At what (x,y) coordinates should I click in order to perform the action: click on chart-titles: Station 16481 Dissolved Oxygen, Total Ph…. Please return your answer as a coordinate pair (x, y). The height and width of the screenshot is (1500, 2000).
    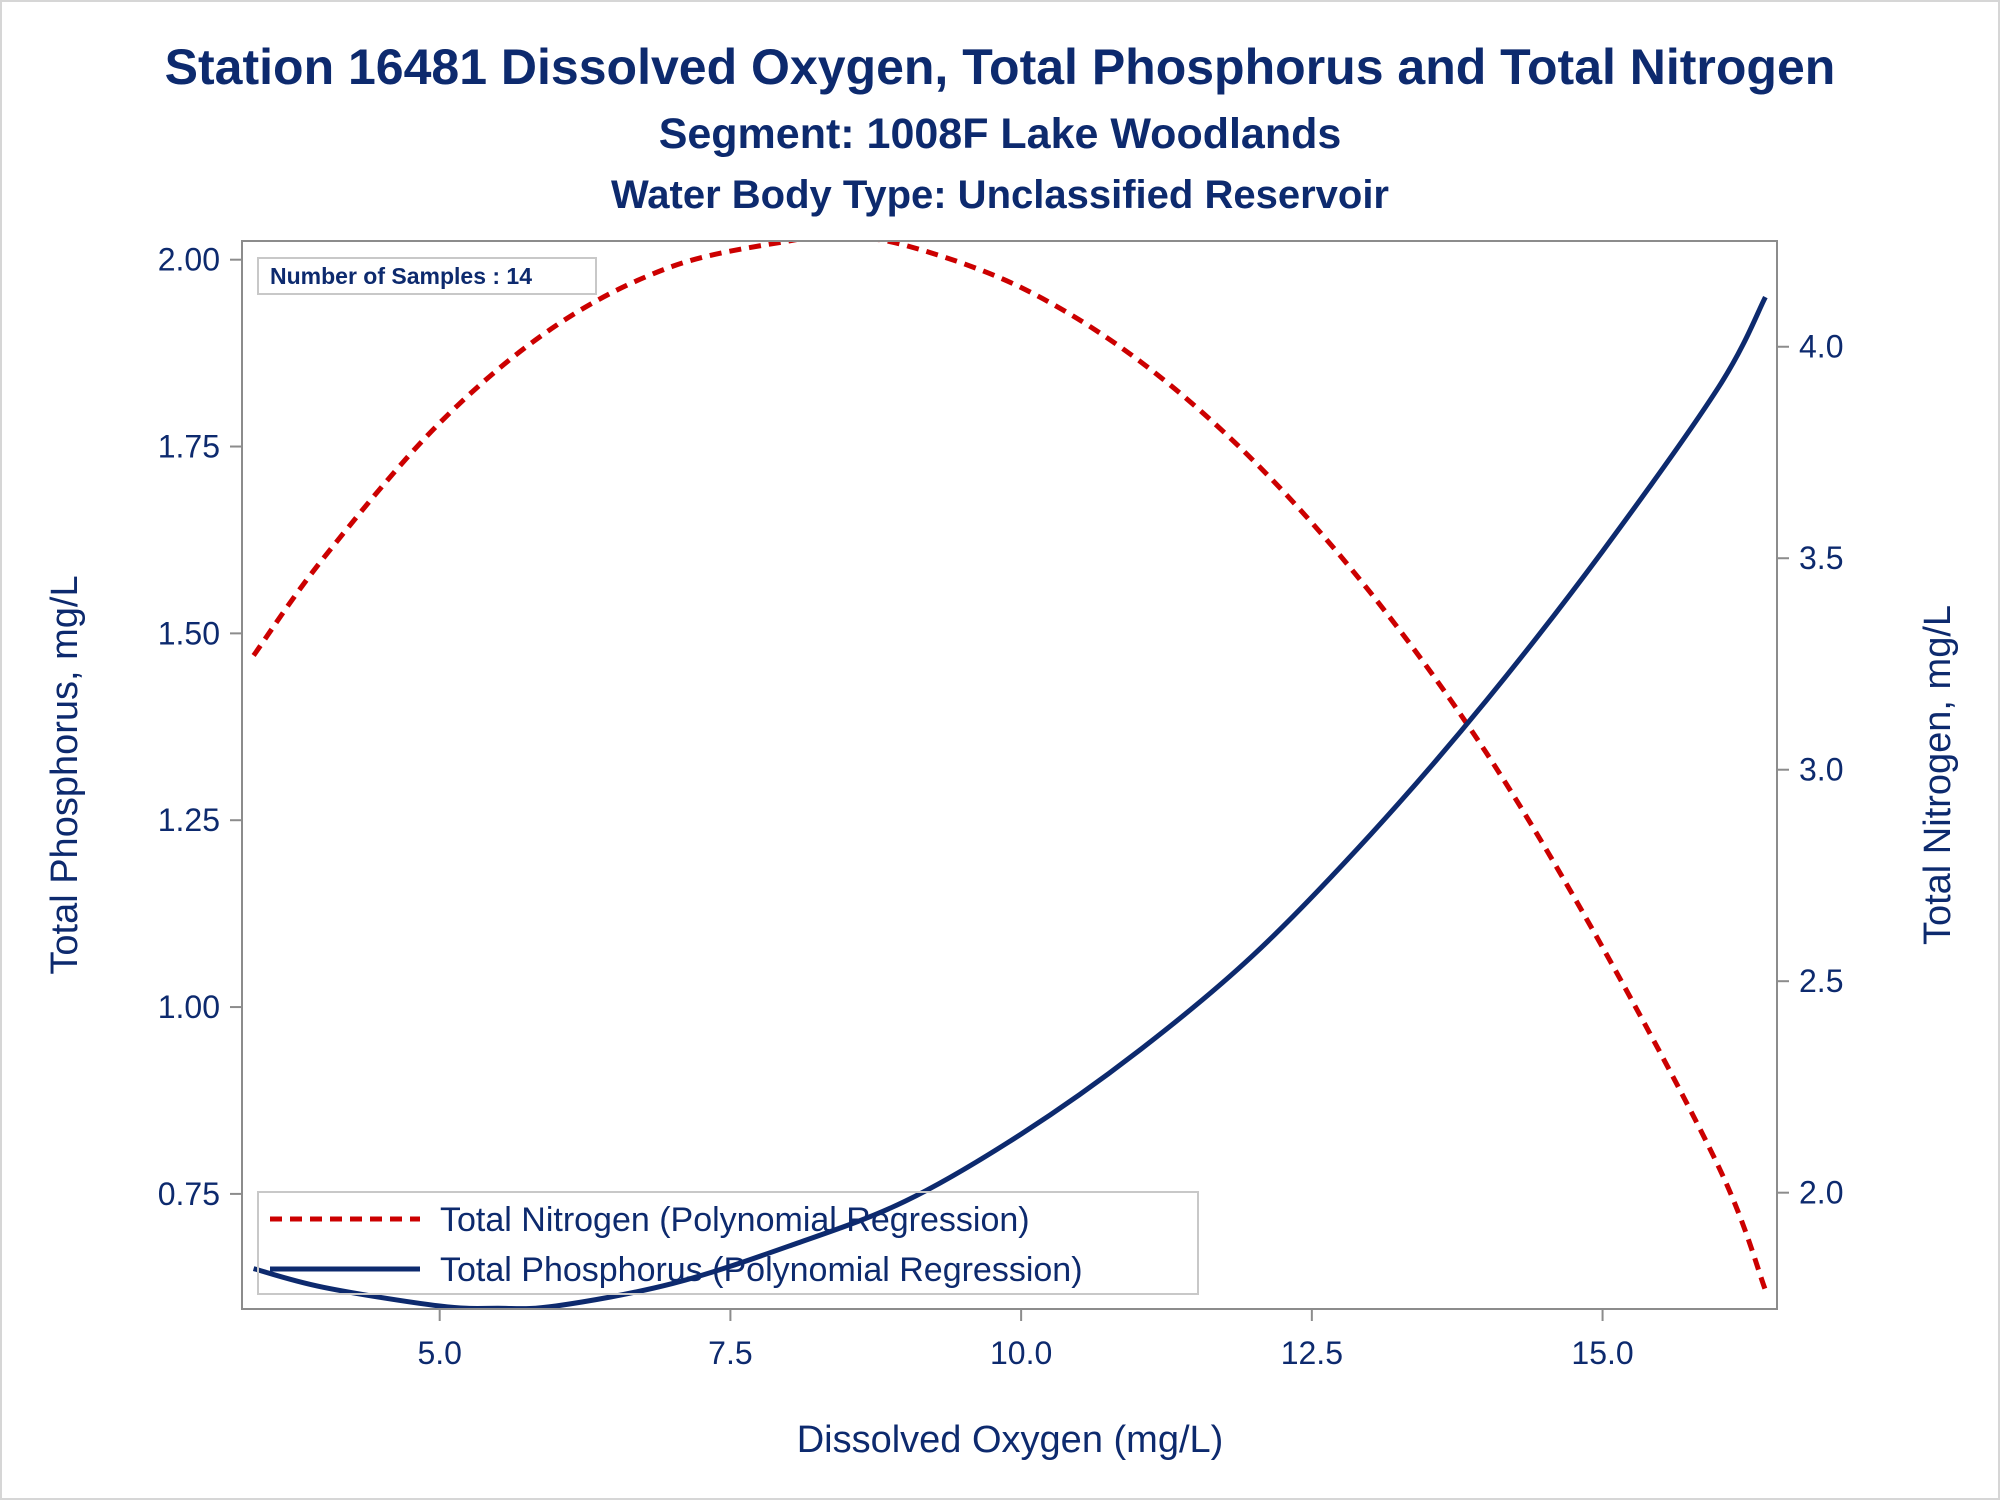
    Looking at the image, I should click on (1000, 128).